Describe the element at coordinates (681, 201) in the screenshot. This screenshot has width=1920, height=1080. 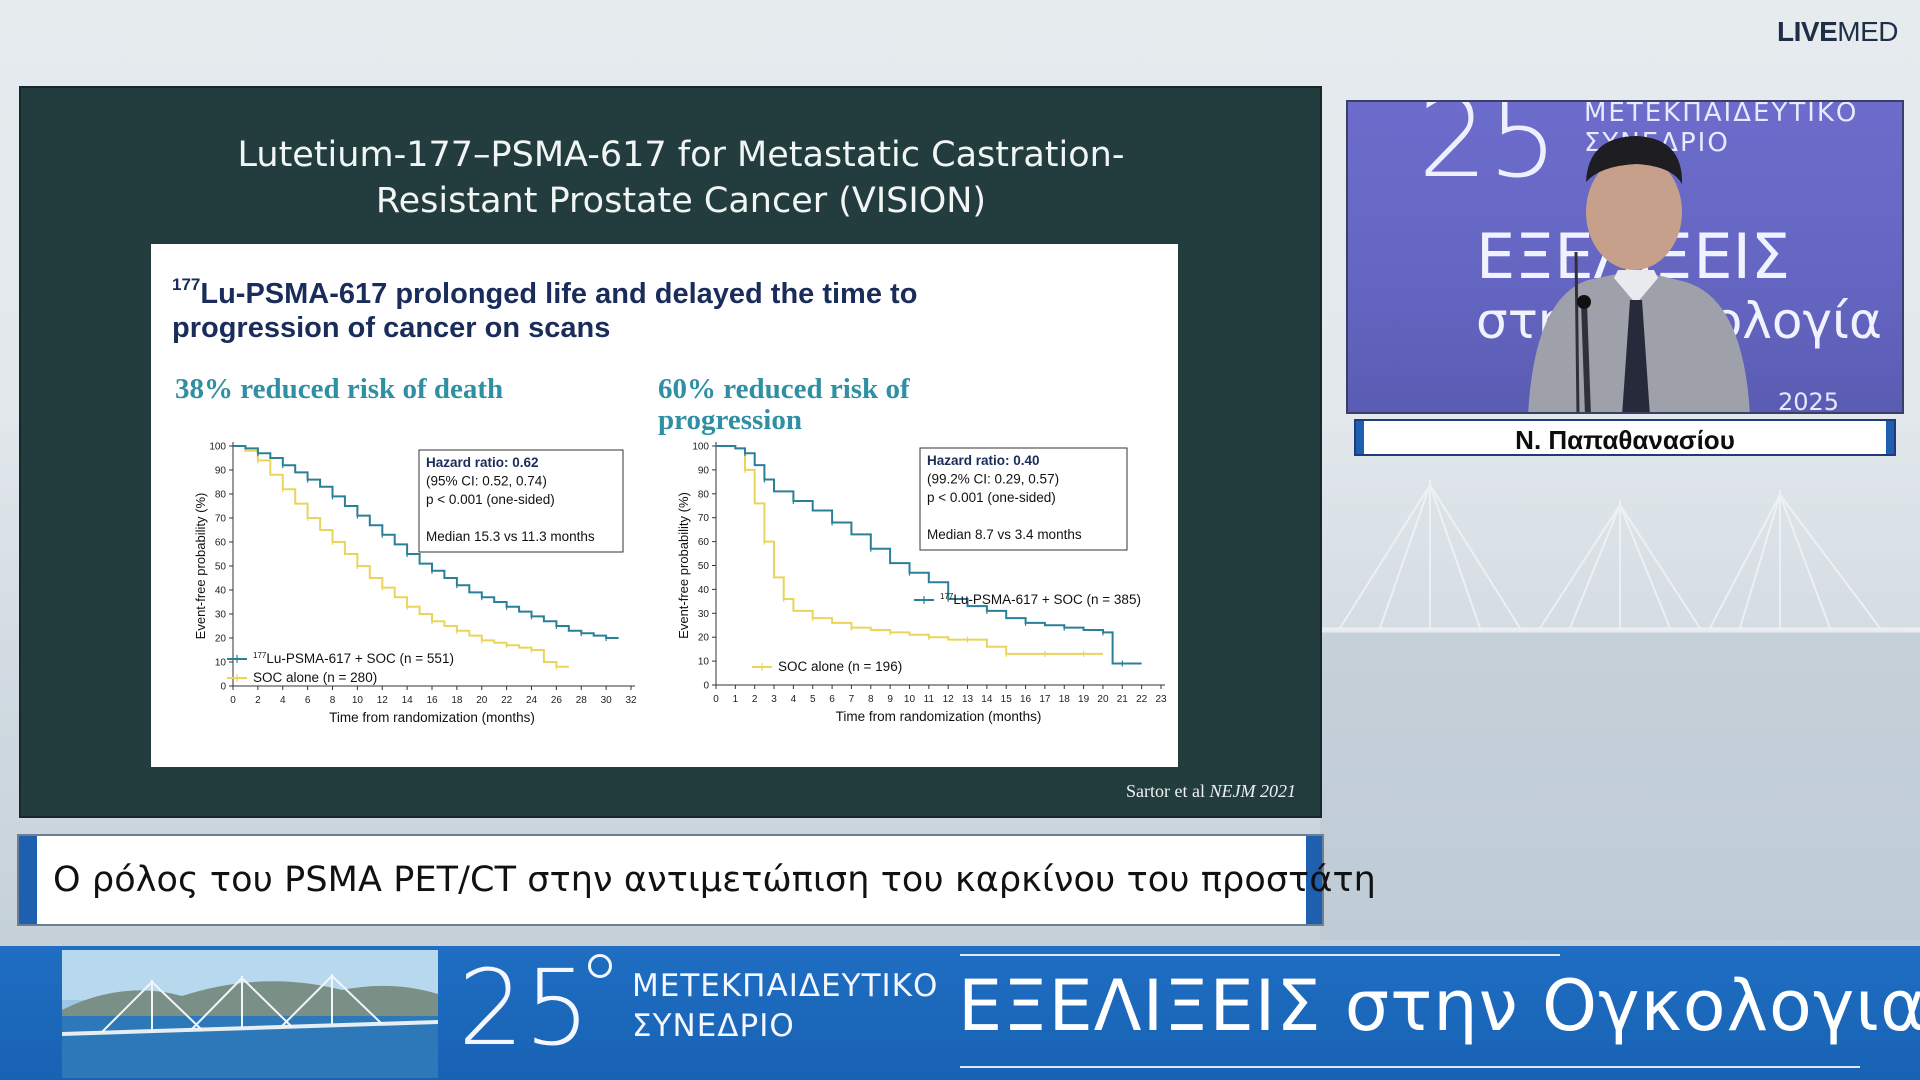
I see `slide-title-line-2: Resistant Prostate Cancer (VISION)` at that location.